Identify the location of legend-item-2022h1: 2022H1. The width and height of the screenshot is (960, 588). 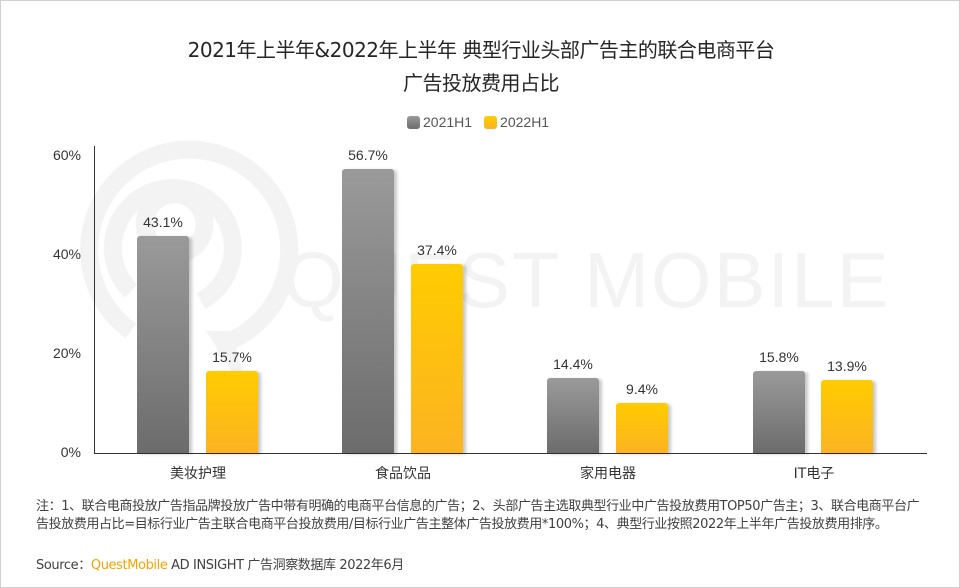
(516, 122).